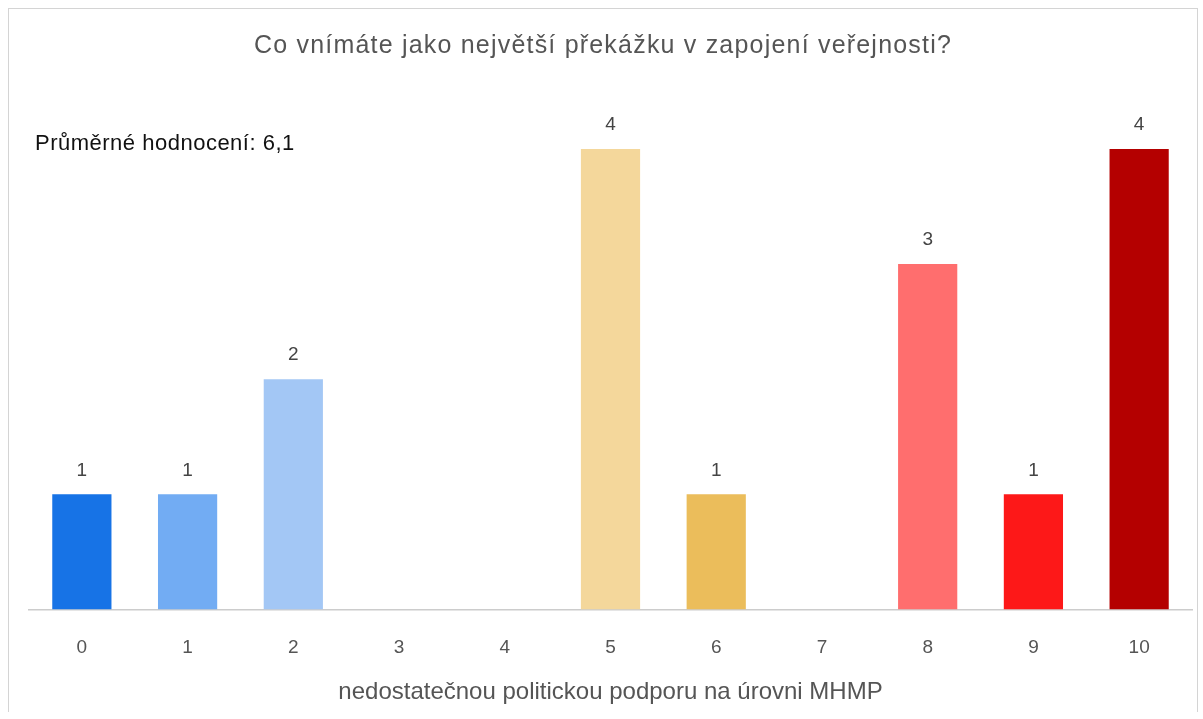  What do you see at coordinates (927, 647) in the screenshot?
I see `x-tick-label: 8` at bounding box center [927, 647].